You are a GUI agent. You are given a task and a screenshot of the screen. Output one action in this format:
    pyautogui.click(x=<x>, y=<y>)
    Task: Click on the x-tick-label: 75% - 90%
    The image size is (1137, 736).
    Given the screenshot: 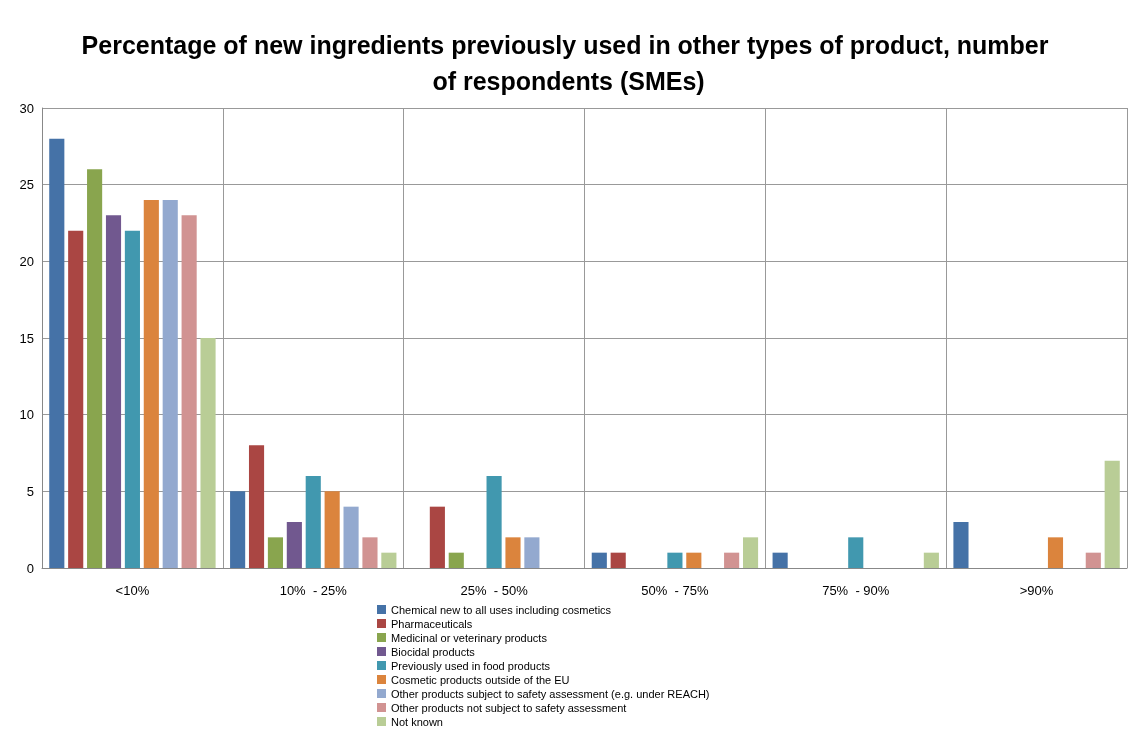 What is the action you would take?
    pyautogui.click(x=856, y=590)
    